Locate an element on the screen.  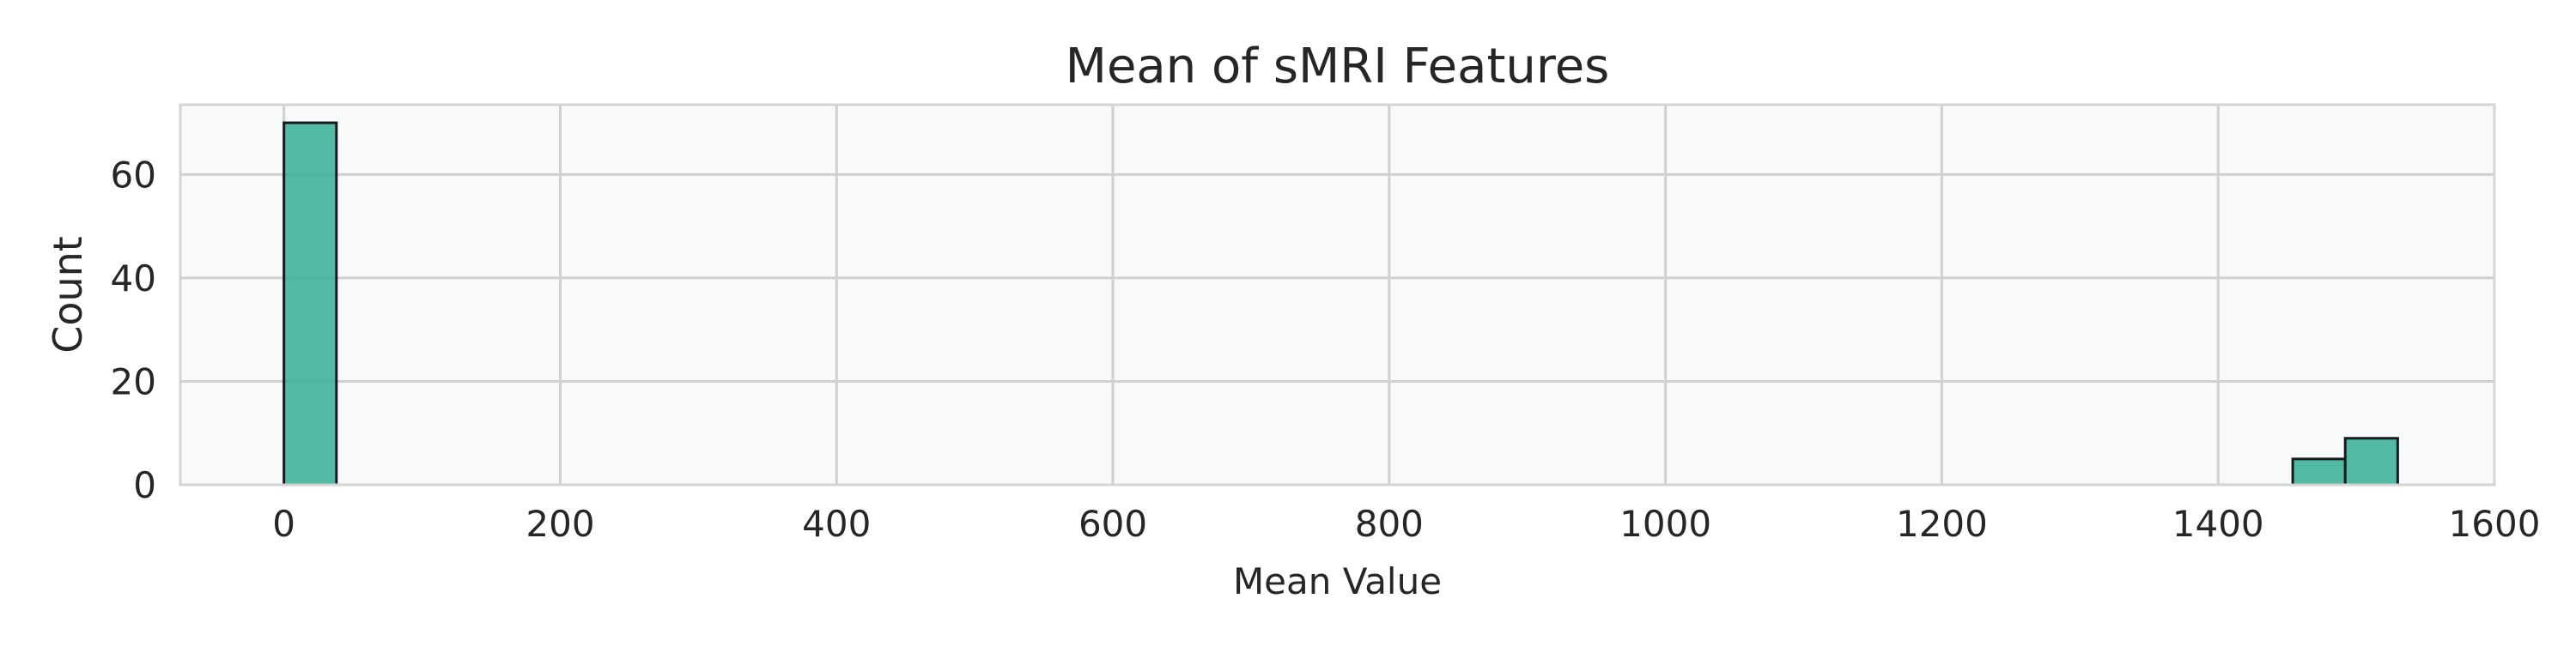
y-axis-ticks: 0 20 40 60 is located at coordinates (133, 330).